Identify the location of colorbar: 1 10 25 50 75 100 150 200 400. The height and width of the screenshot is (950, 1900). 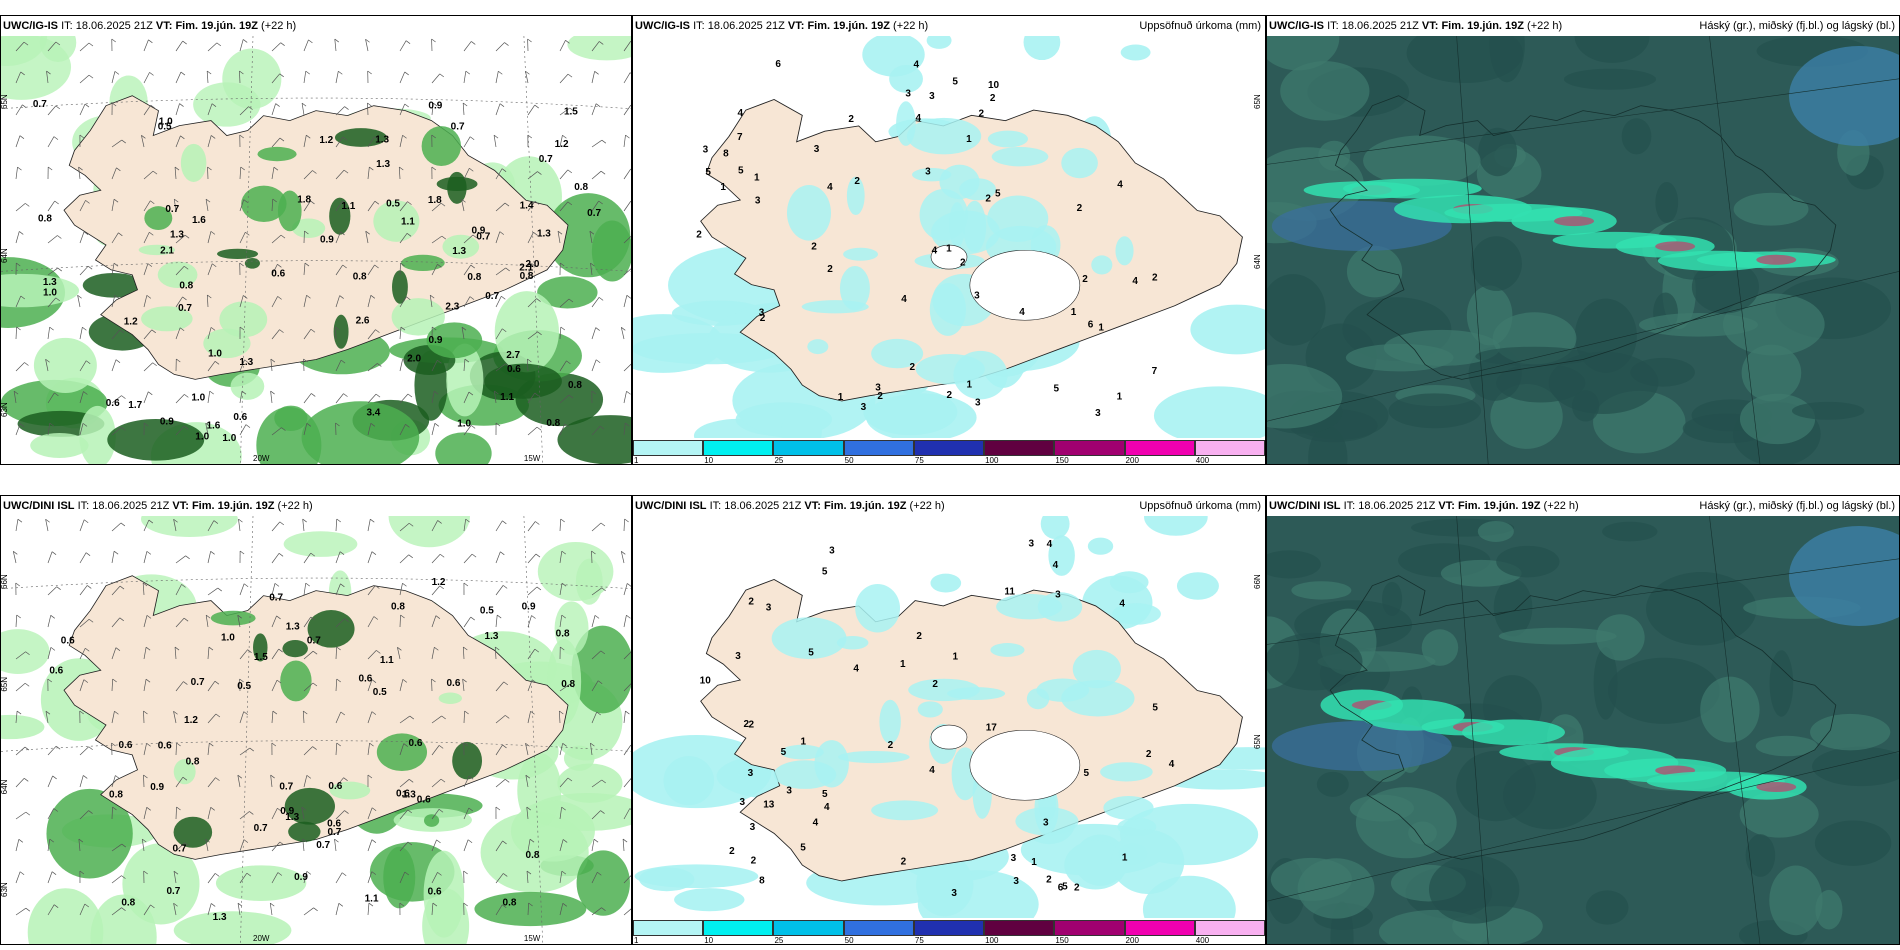
(949, 931).